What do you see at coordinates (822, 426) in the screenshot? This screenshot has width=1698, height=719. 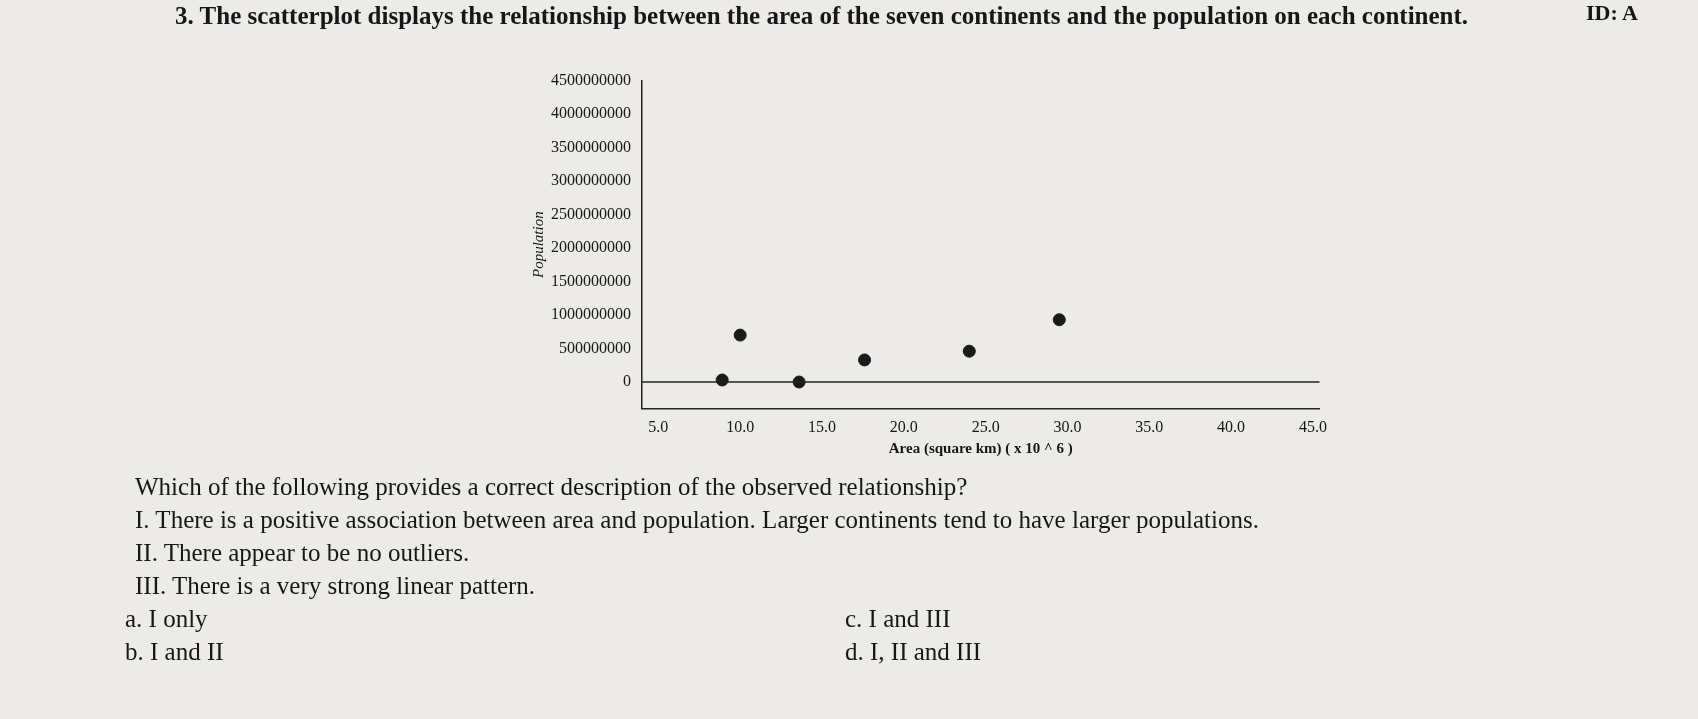 I see `x-tick-label: 15.0` at bounding box center [822, 426].